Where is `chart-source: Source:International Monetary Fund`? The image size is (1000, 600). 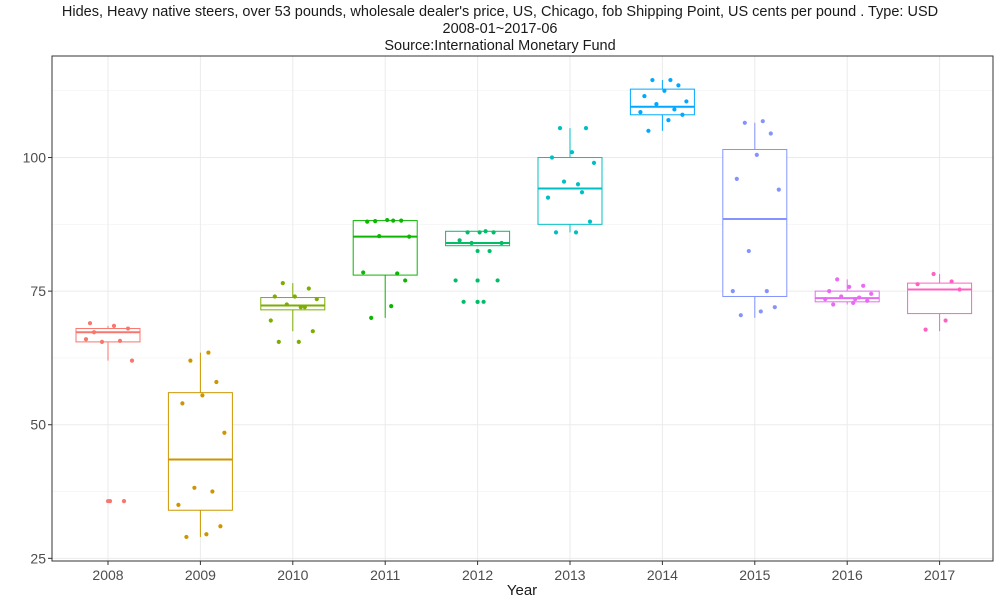 chart-source: Source:International Monetary Fund is located at coordinates (500, 46).